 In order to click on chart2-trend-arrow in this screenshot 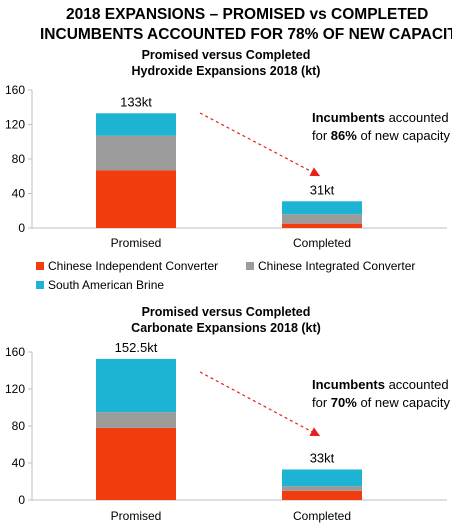, I will do `click(260, 404)`.